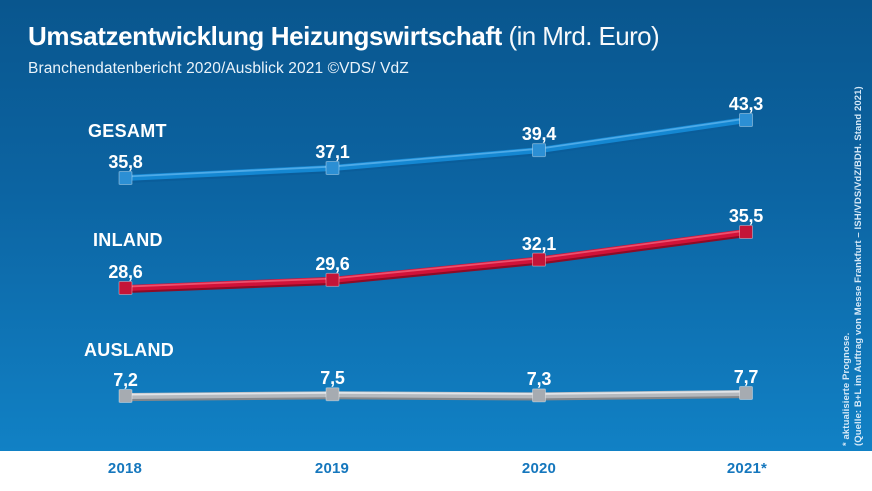 The width and height of the screenshot is (872, 491). I want to click on line-highlight-gesamt, so click(436, 147).